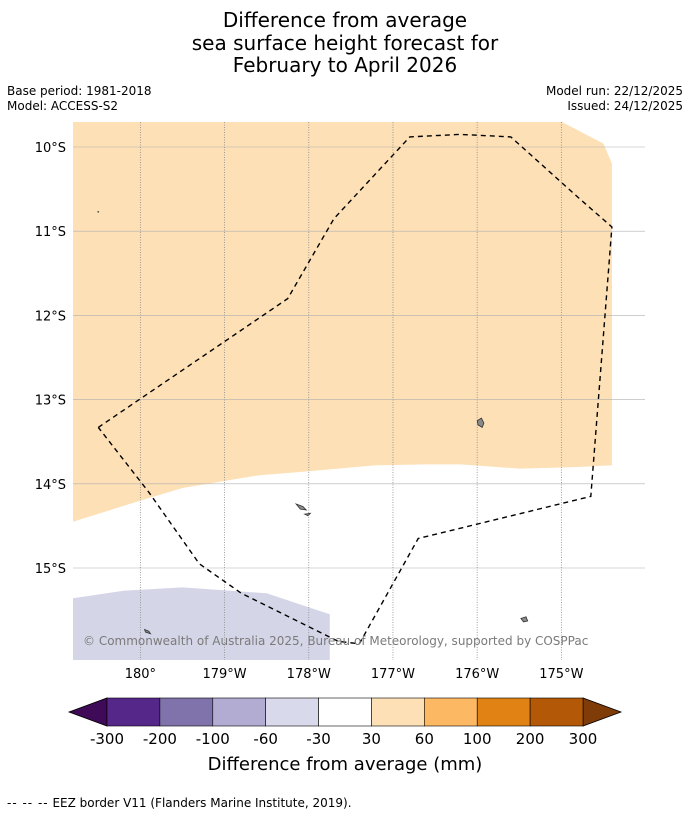  I want to click on lon-tick-label-3: 177°W, so click(393, 674).